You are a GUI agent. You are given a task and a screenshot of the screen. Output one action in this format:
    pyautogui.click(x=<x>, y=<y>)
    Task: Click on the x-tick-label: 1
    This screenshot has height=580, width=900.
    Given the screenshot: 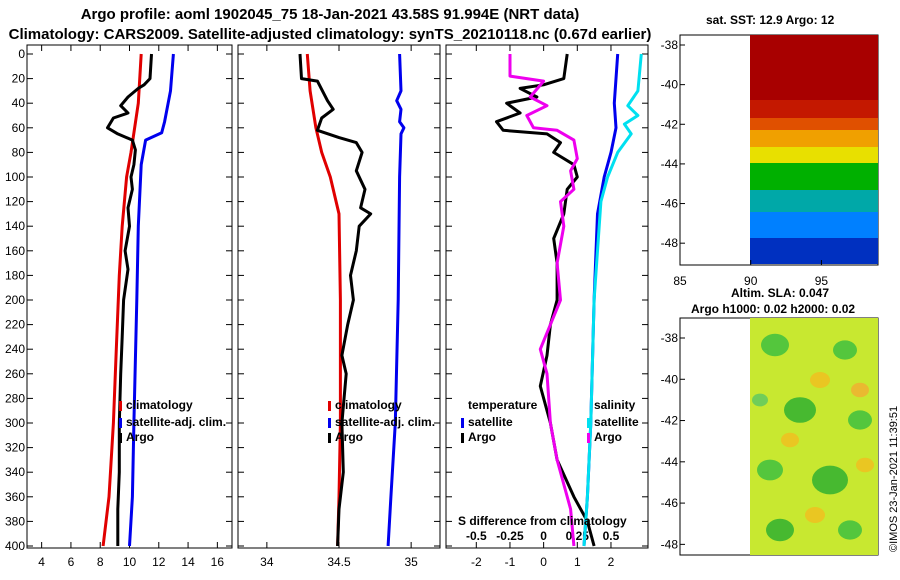 What is the action you would take?
    pyautogui.click(x=577, y=562)
    